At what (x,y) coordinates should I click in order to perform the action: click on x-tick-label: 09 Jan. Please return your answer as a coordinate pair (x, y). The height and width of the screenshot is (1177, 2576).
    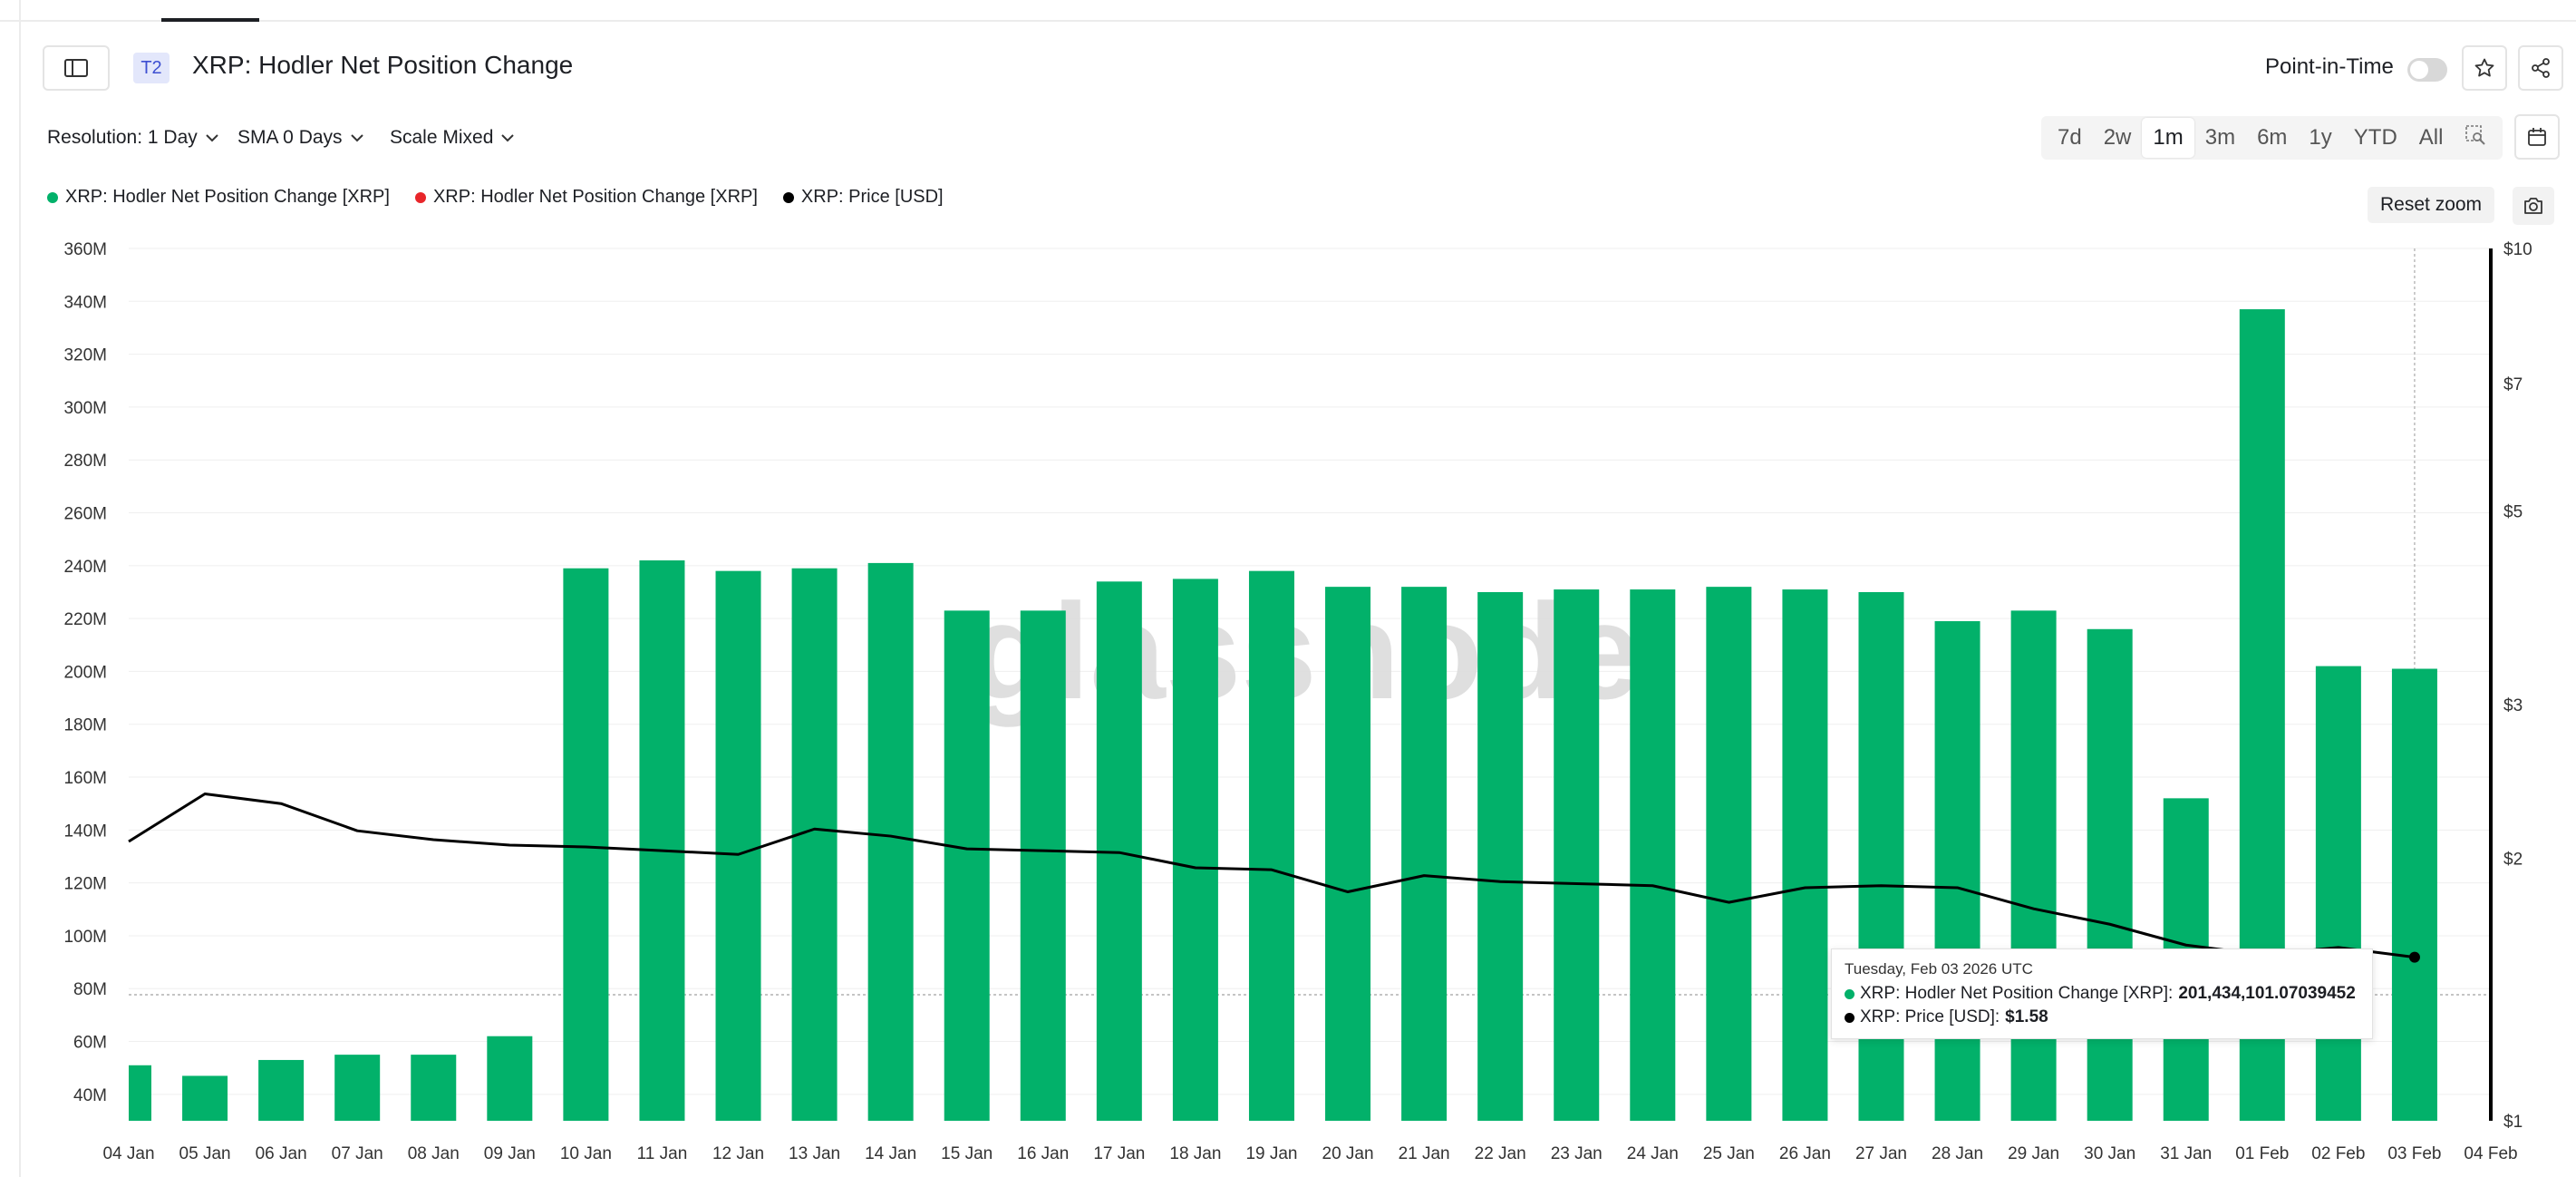
    Looking at the image, I should click on (510, 1153).